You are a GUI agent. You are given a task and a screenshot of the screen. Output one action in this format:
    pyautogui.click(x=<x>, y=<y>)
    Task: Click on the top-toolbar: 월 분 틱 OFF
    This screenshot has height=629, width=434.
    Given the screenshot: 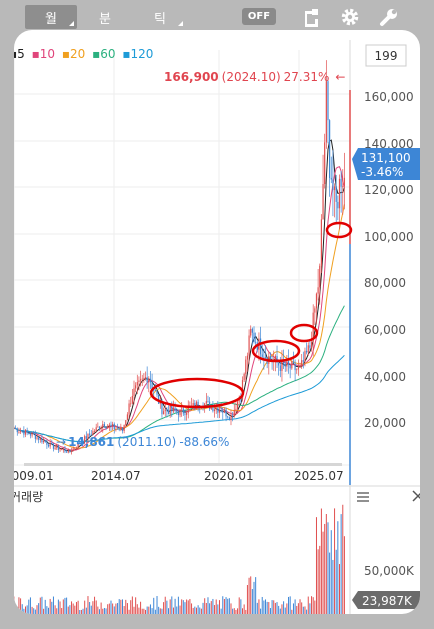 What is the action you would take?
    pyautogui.click(x=217, y=17)
    